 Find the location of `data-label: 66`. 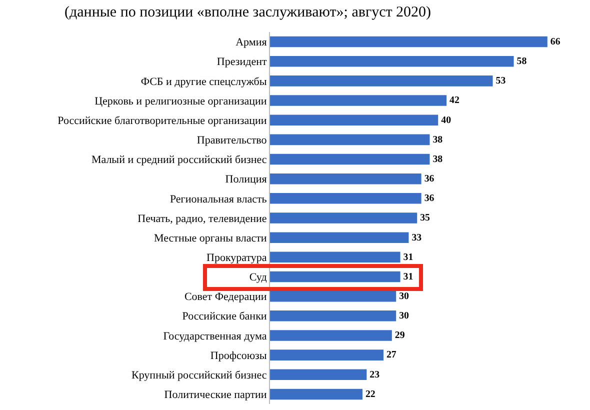

data-label: 66 is located at coordinates (555, 42).